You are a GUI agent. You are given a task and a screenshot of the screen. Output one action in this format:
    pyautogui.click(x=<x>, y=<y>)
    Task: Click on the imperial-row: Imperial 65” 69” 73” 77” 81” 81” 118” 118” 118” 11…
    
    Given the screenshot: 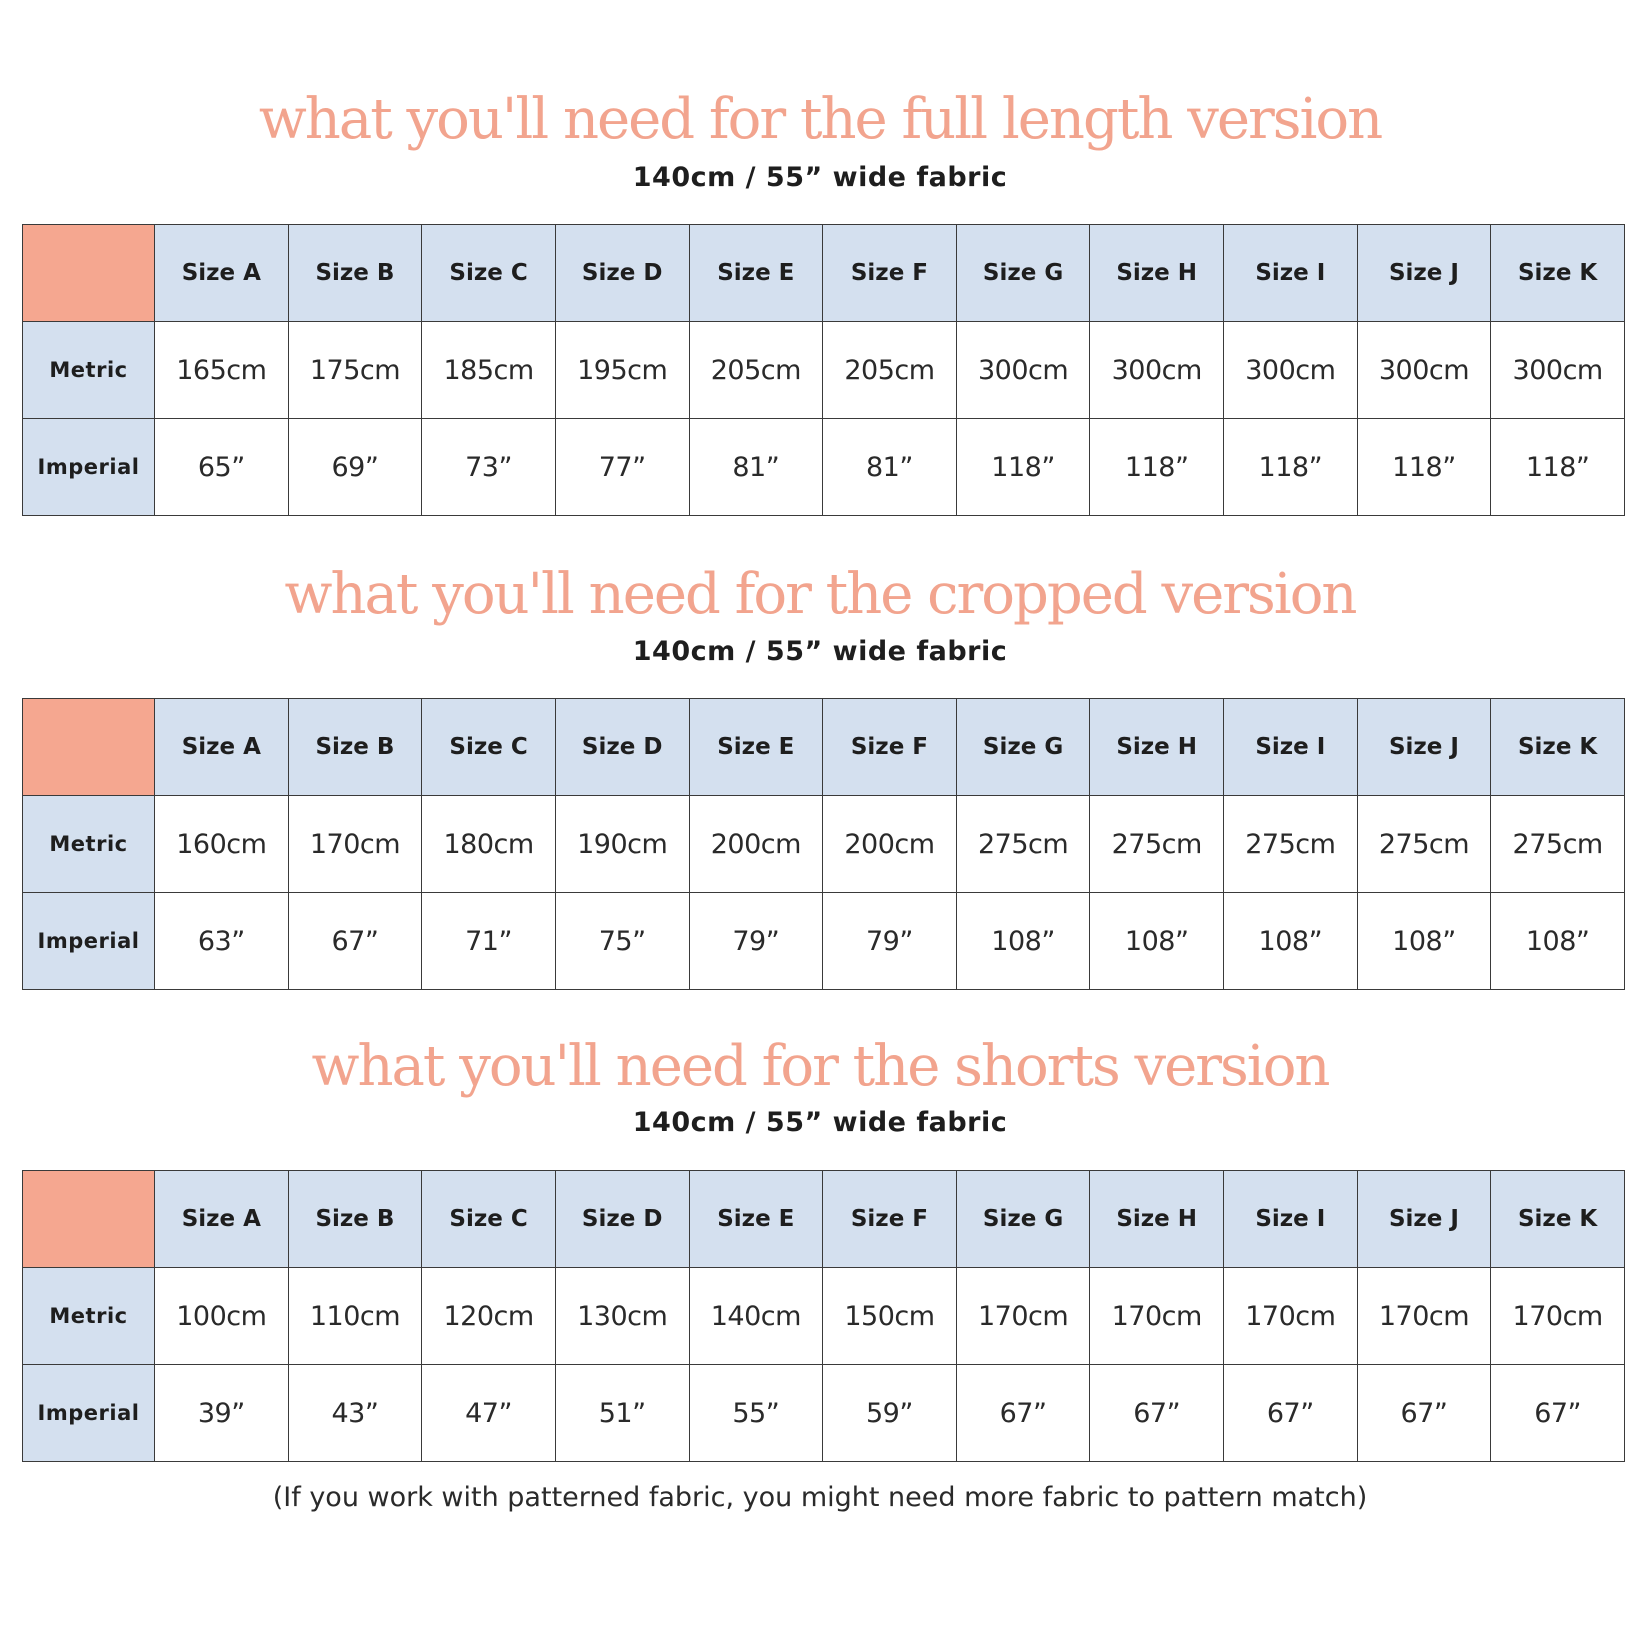 What is the action you would take?
    pyautogui.click(x=823, y=467)
    